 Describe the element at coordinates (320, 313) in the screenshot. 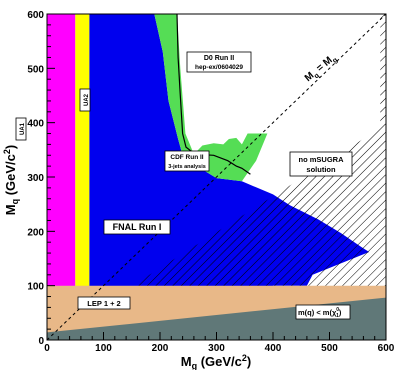

I see `mq-mchi-label: m(q) < m(χ0 1)` at that location.